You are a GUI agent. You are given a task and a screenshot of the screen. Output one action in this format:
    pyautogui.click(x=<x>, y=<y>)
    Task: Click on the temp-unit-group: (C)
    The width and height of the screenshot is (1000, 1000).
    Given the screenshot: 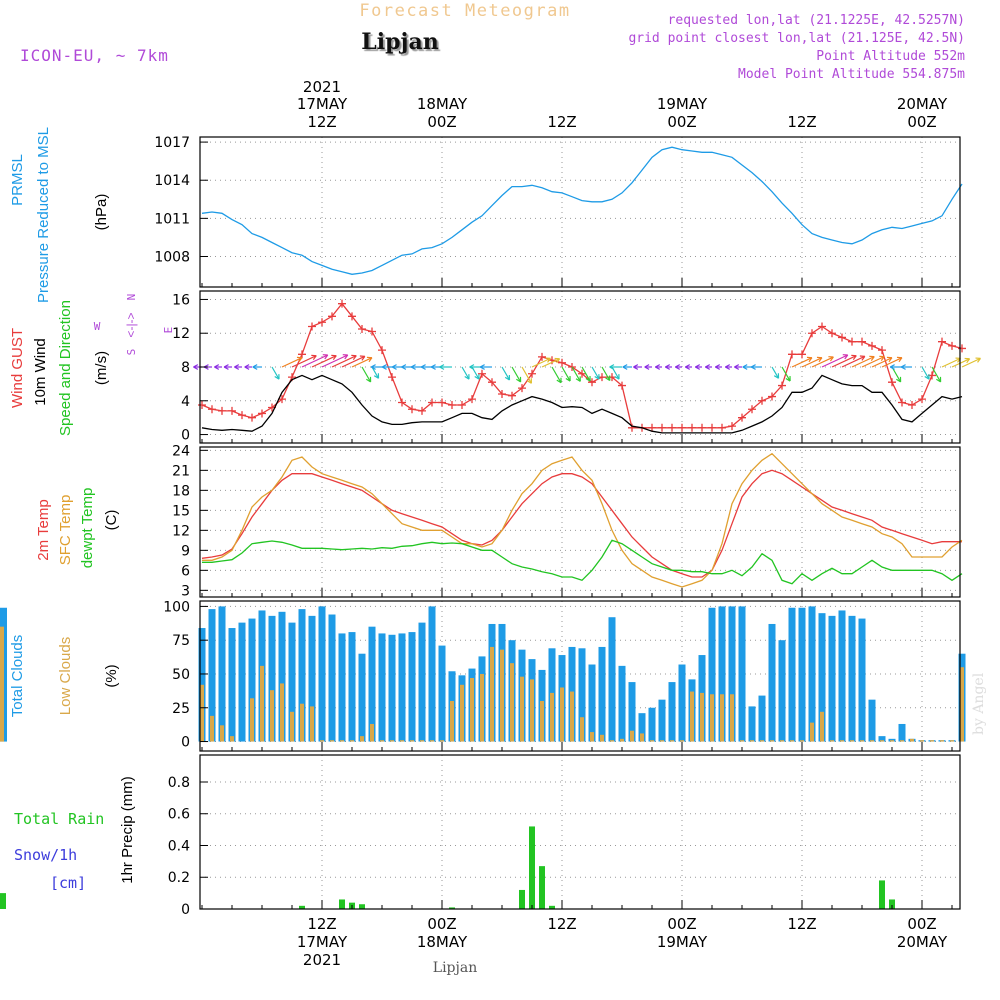 What is the action you would take?
    pyautogui.click(x=111, y=520)
    